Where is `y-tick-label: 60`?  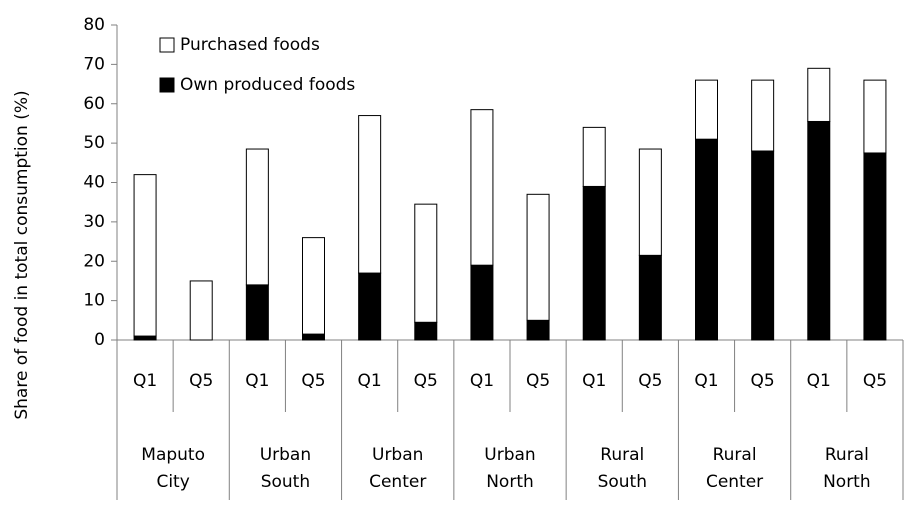 y-tick-label: 60 is located at coordinates (94, 104).